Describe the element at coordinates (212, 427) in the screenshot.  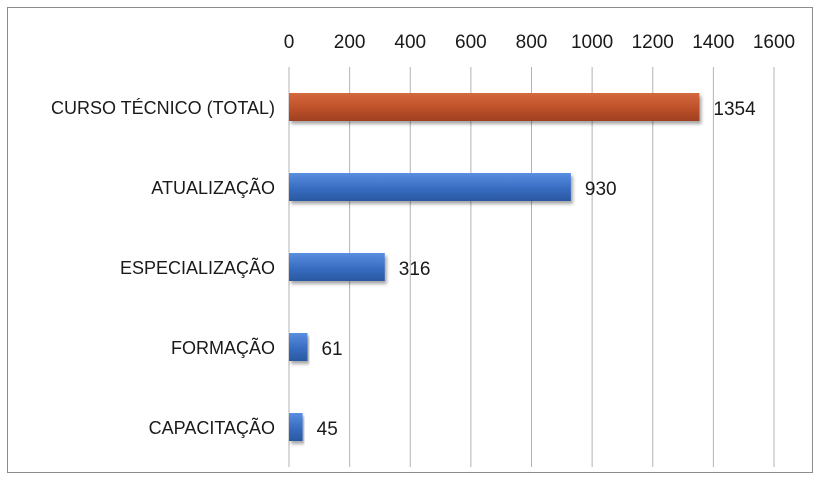
I see `category-label-capacitacao: CAPACITAÇÃO` at that location.